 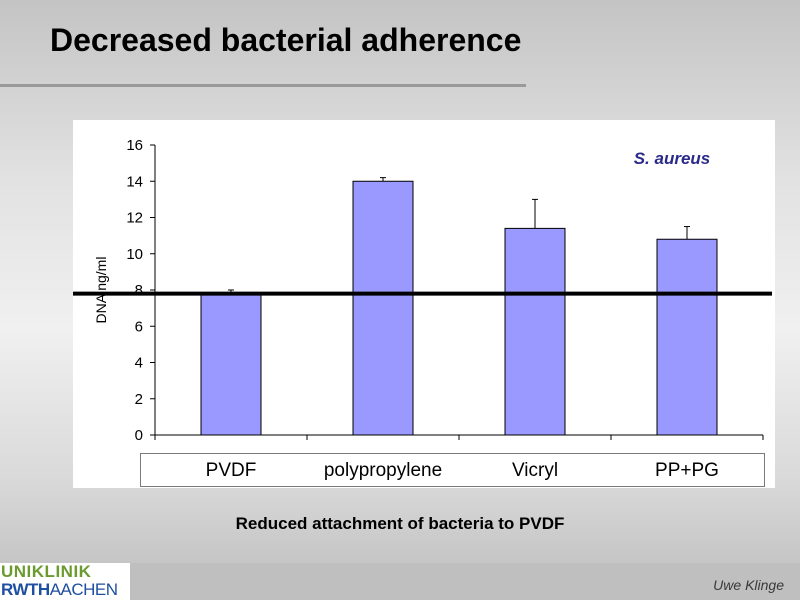 What do you see at coordinates (383, 308) in the screenshot?
I see `bar-polypropylene` at bounding box center [383, 308].